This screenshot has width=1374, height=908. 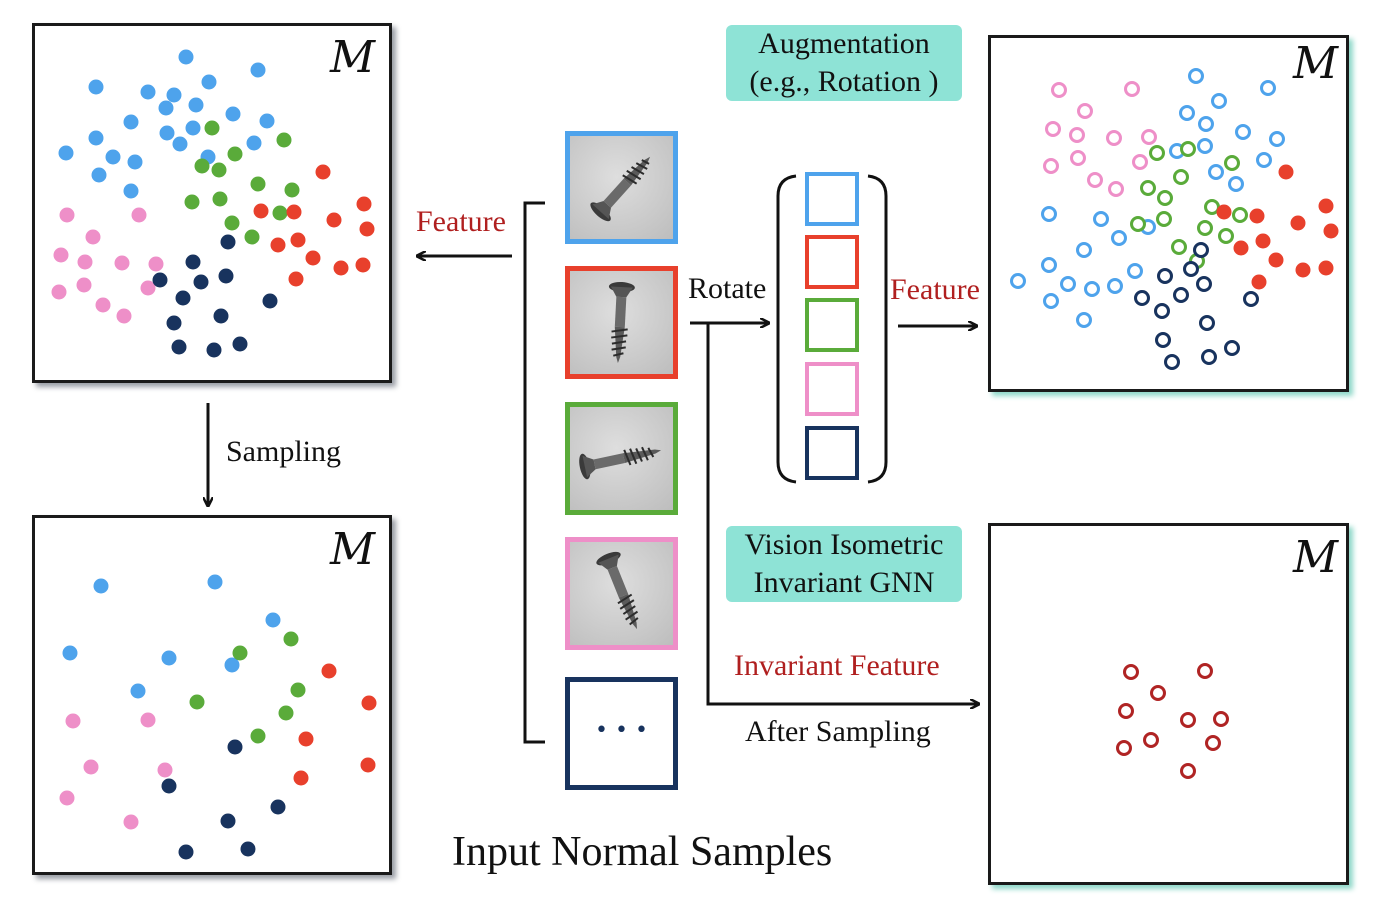 I want to click on screw-icon, so click(x=620, y=463).